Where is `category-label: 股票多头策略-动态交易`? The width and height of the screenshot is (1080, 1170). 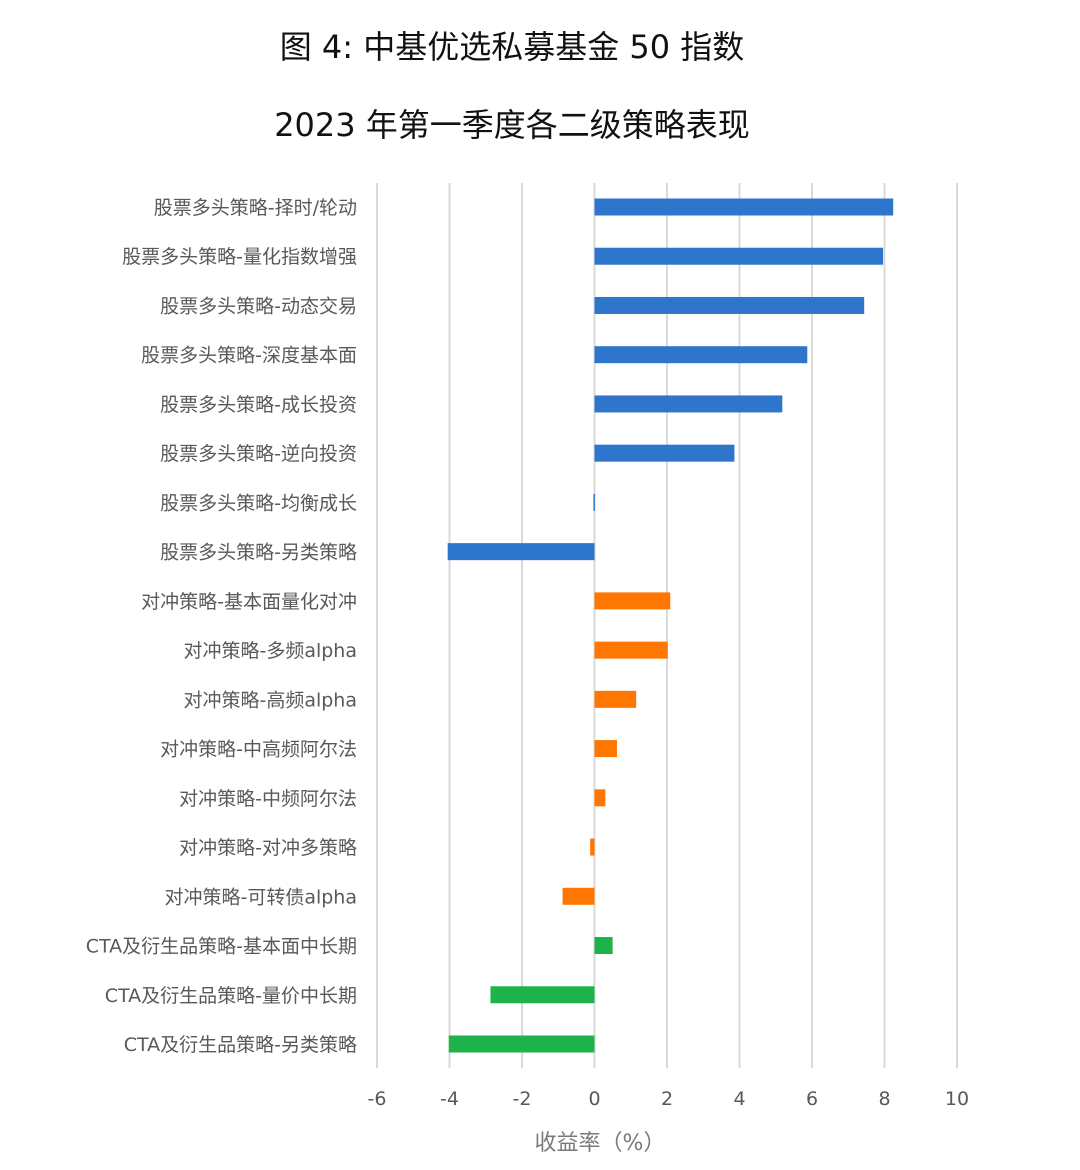
category-label: 股票多头策略-动态交易 is located at coordinates (258, 306).